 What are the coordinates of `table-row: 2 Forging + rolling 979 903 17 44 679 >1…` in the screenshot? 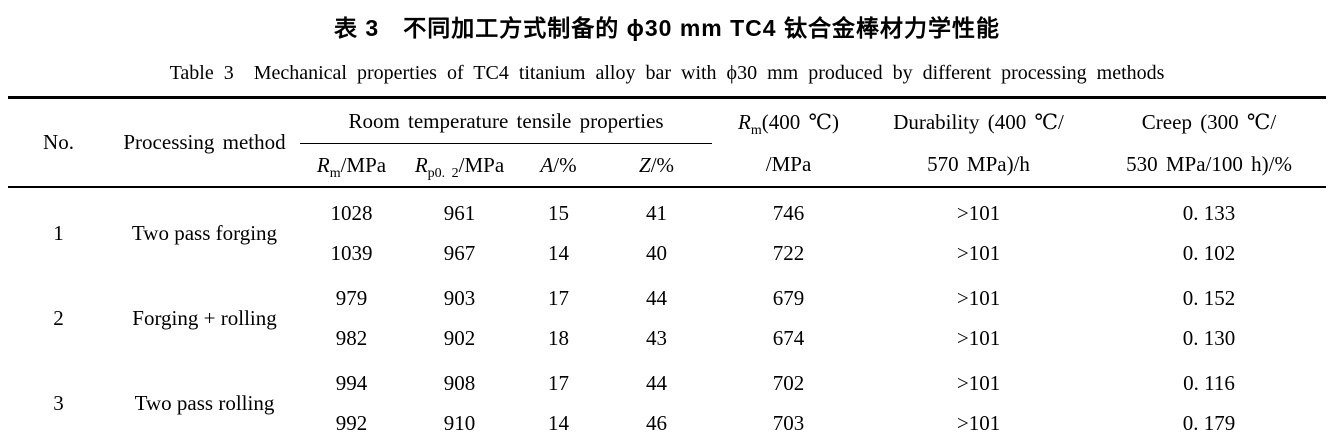 It's located at (667, 301).